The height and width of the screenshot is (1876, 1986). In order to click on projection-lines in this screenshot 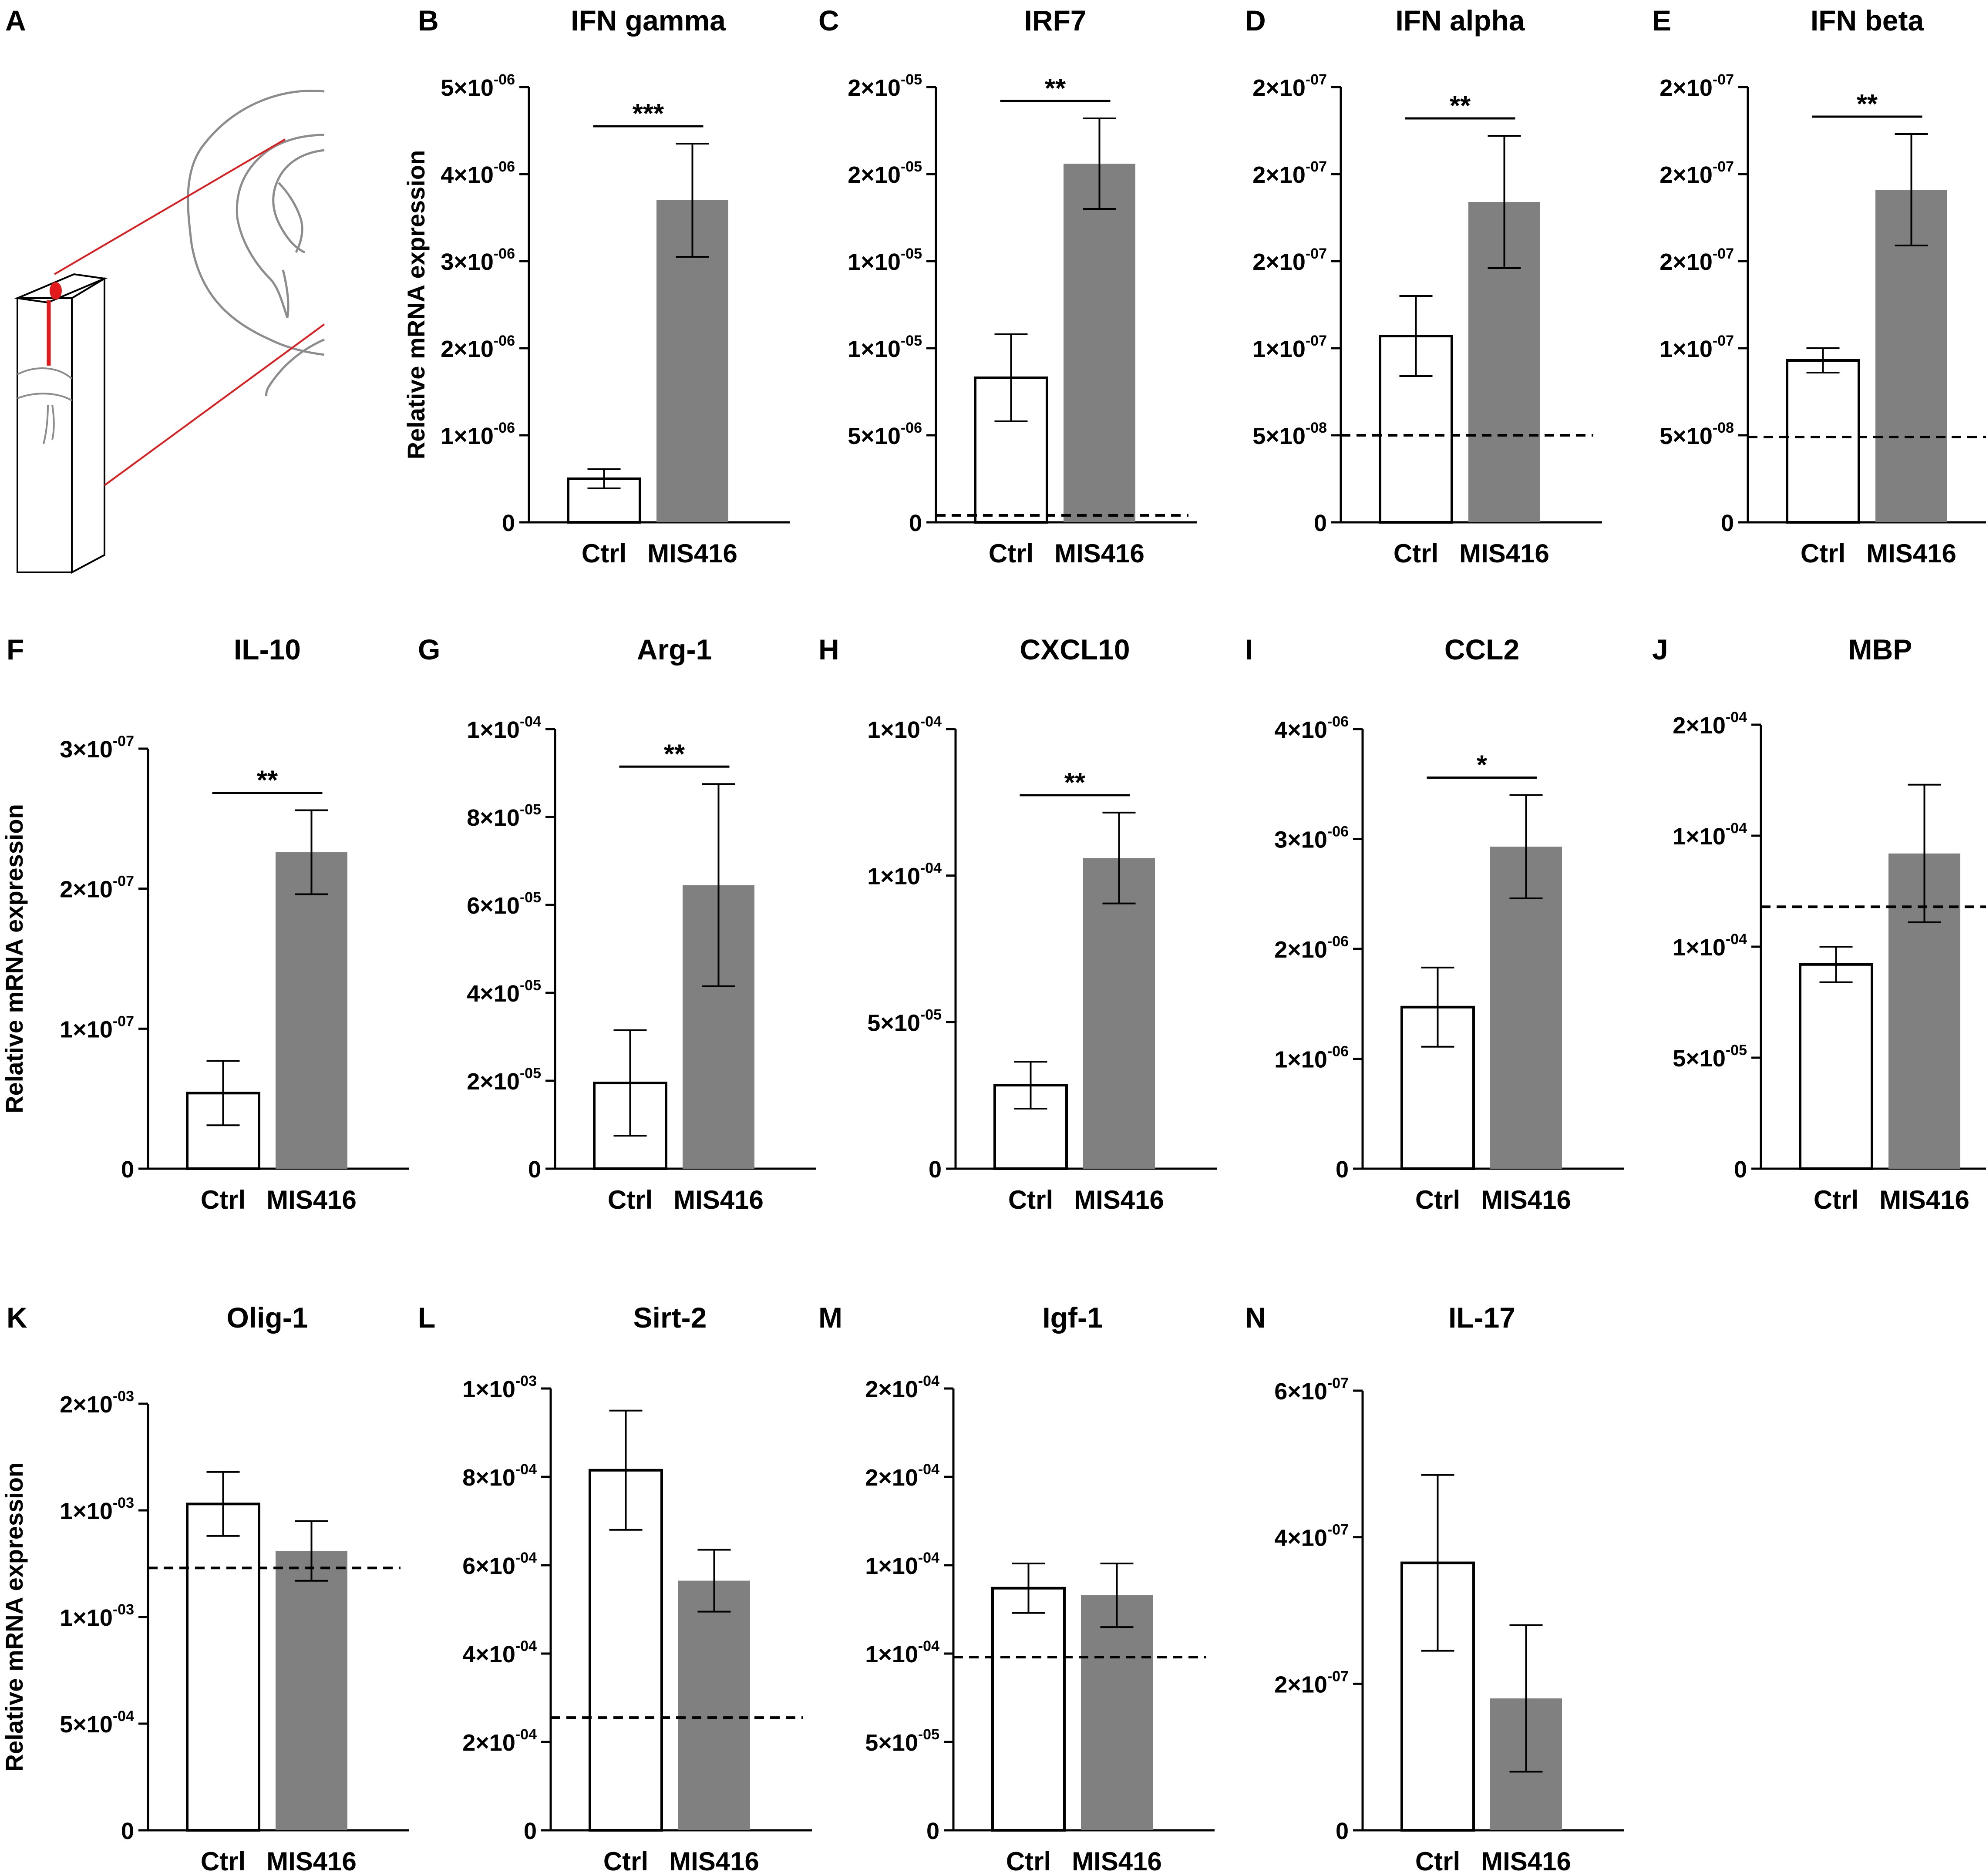, I will do `click(186, 312)`.